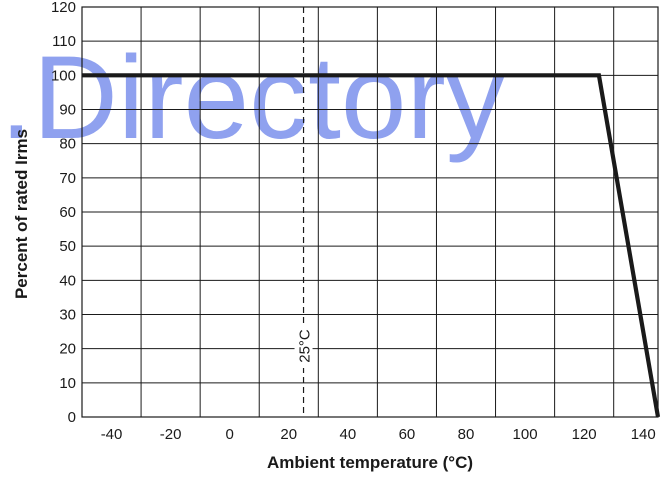 Image resolution: width=669 pixels, height=478 pixels. I want to click on x-tick-label: 40, so click(348, 434).